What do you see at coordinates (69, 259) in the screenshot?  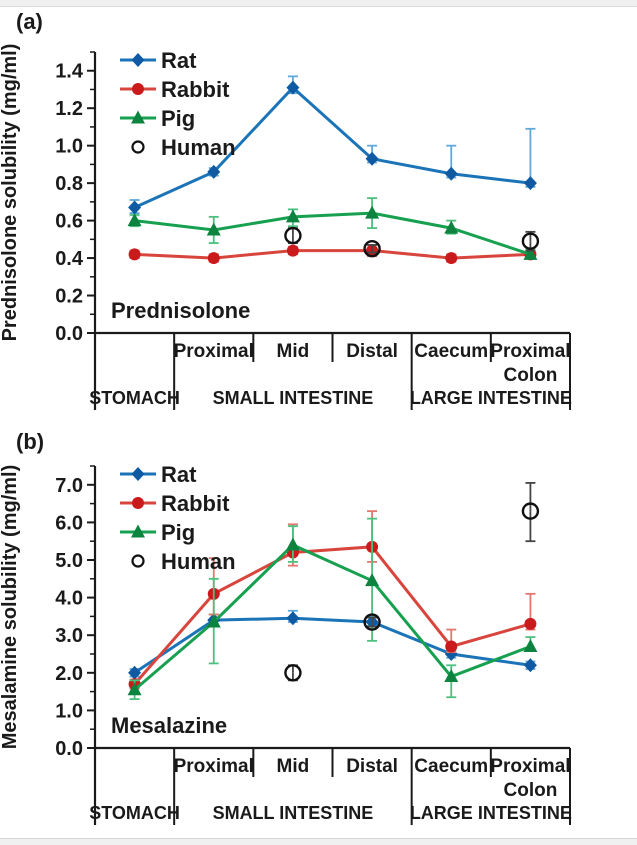 I see `y-tick-label: 0.4` at bounding box center [69, 259].